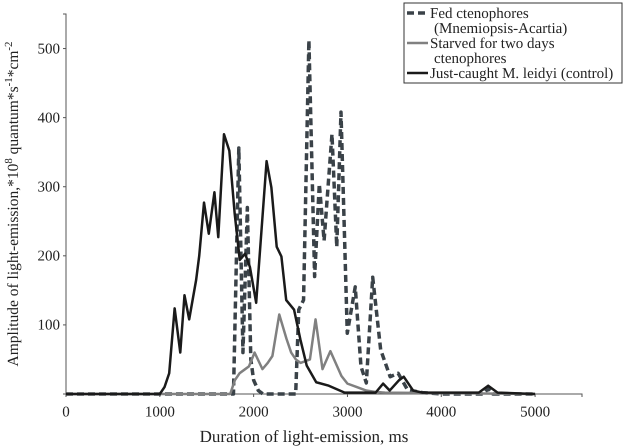 The width and height of the screenshot is (626, 447). Describe the element at coordinates (159, 412) in the screenshot. I see `x-tick-label: 1000` at that location.